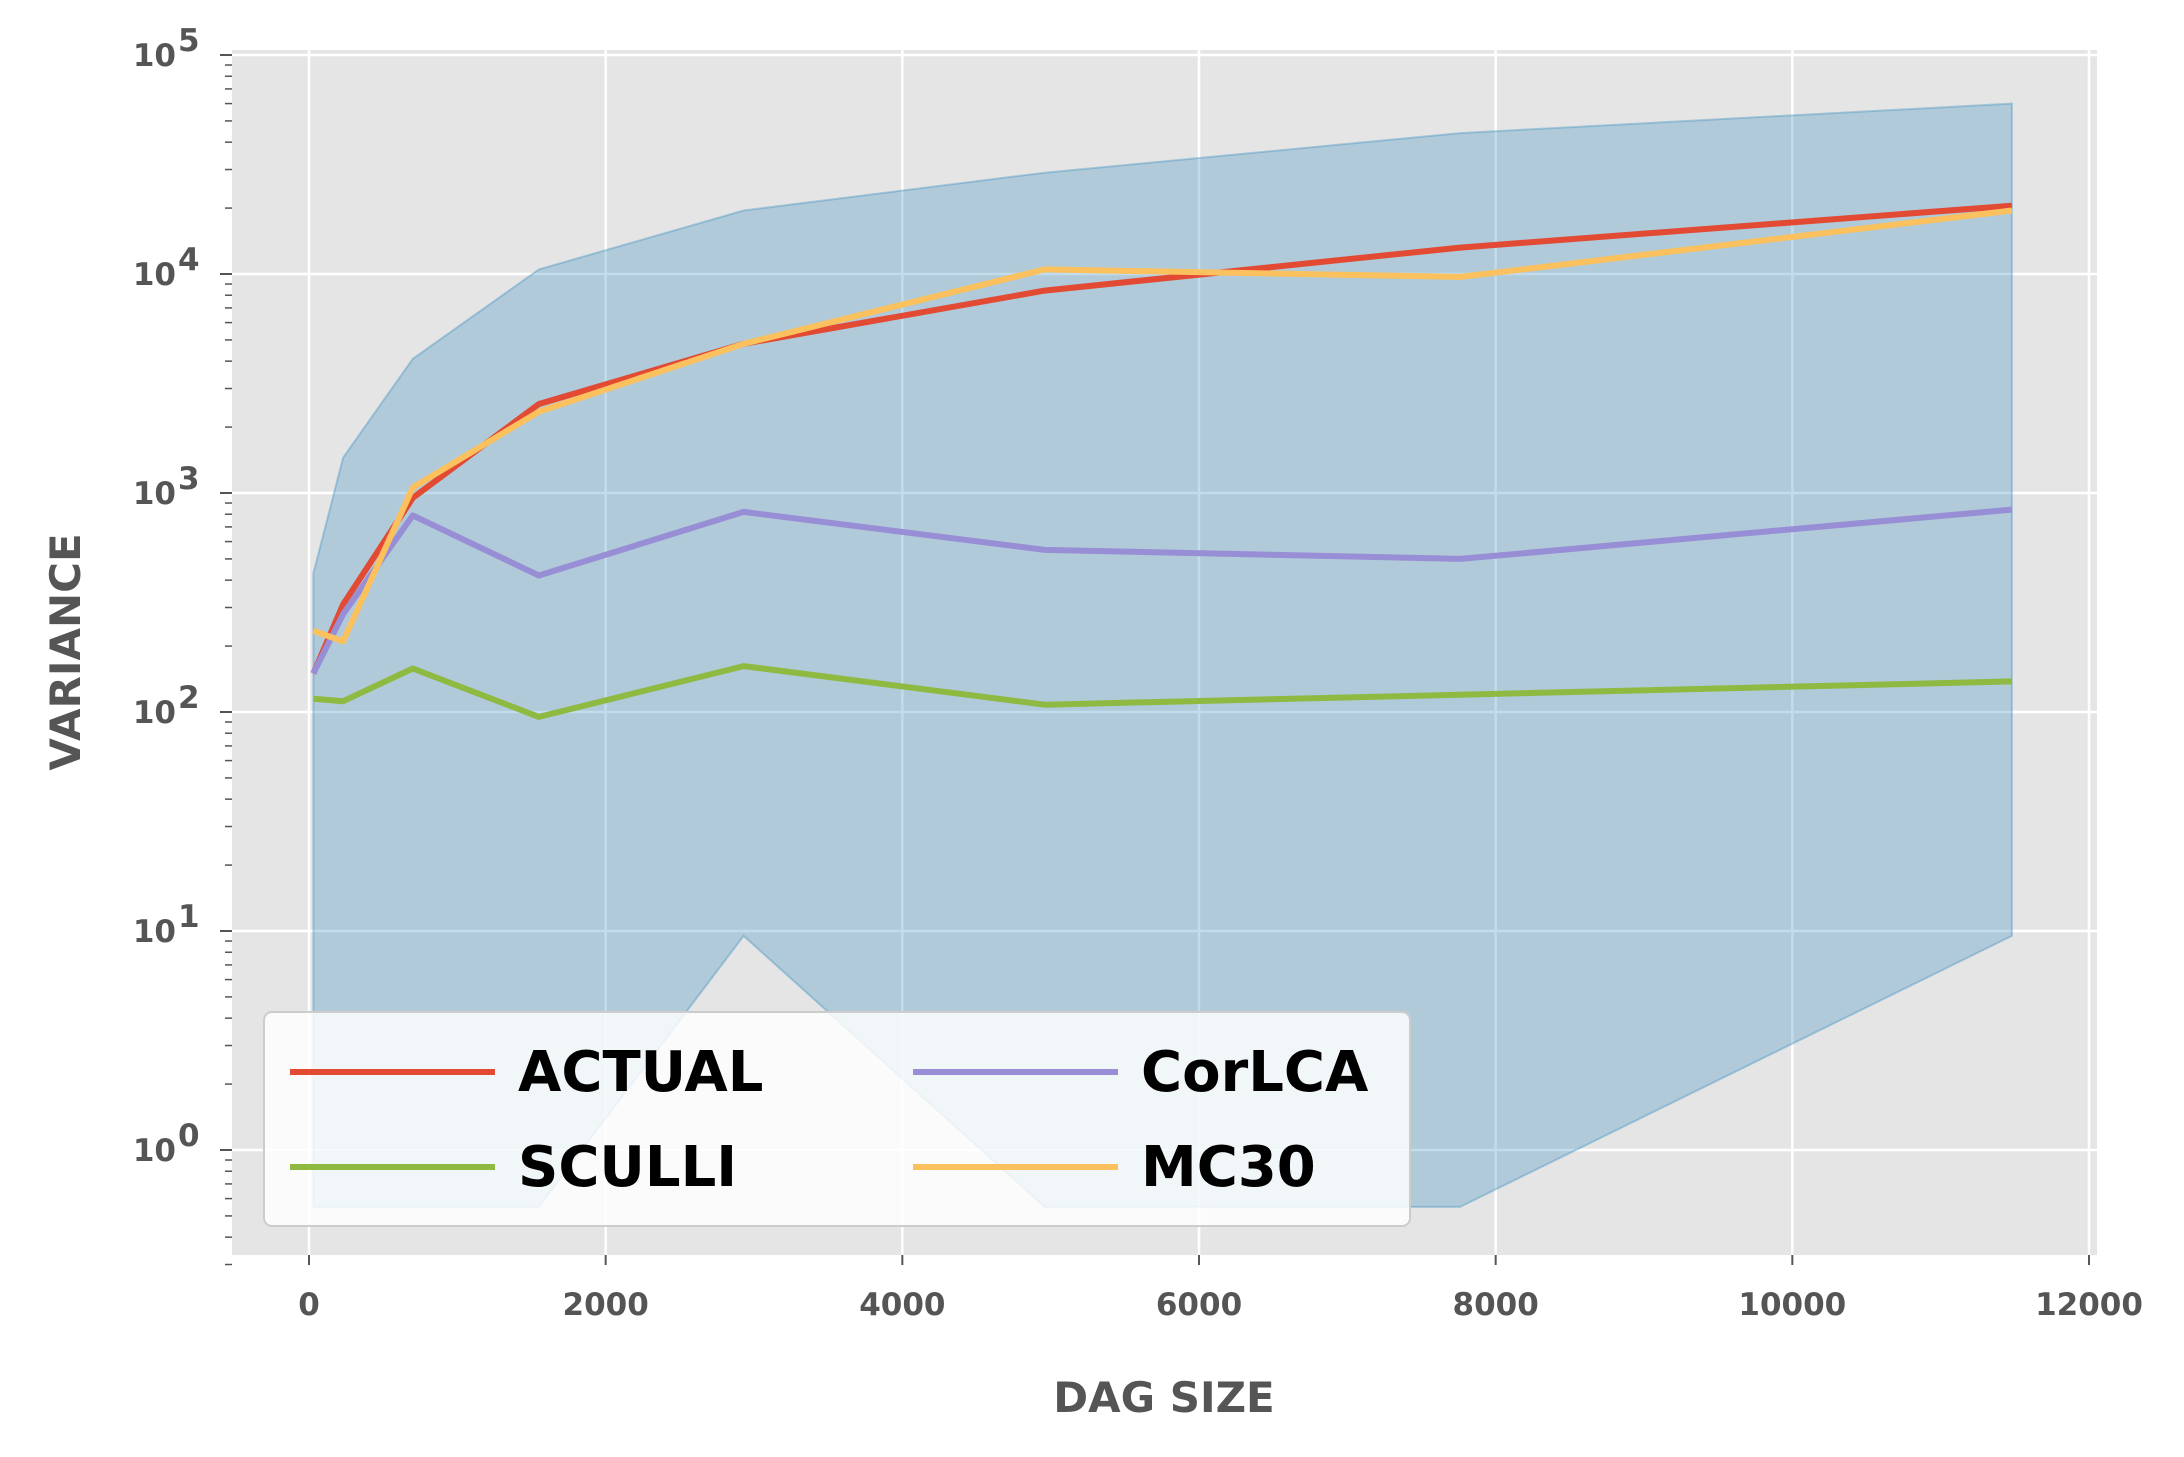 The height and width of the screenshot is (1457, 2184). Describe the element at coordinates (65, 651) in the screenshot. I see `y-axis-label: VARIANCE` at that location.